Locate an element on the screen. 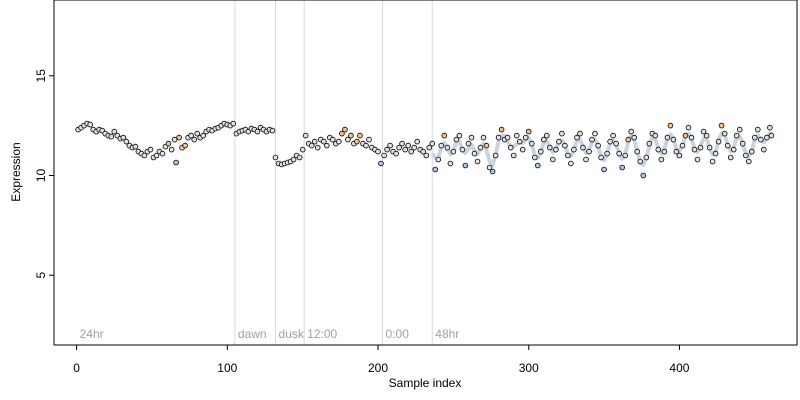  x-tick-label: 0 is located at coordinates (76, 368).